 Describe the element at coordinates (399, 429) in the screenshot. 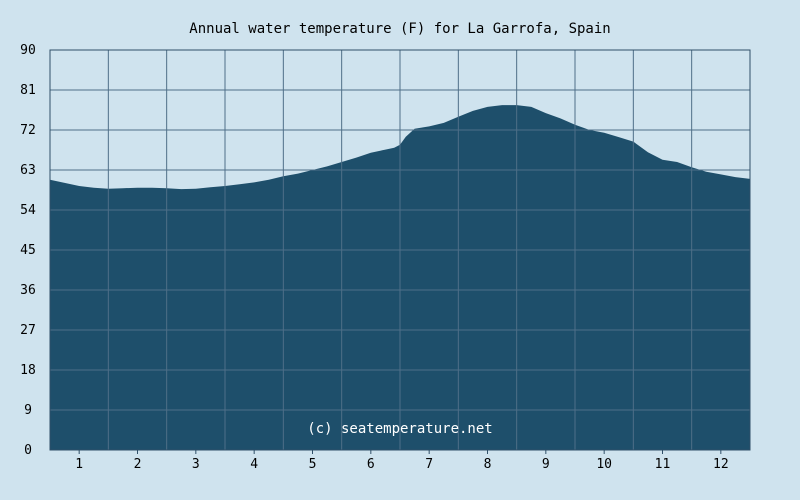

I see `watermark-text: (c) seatemperature.net` at that location.